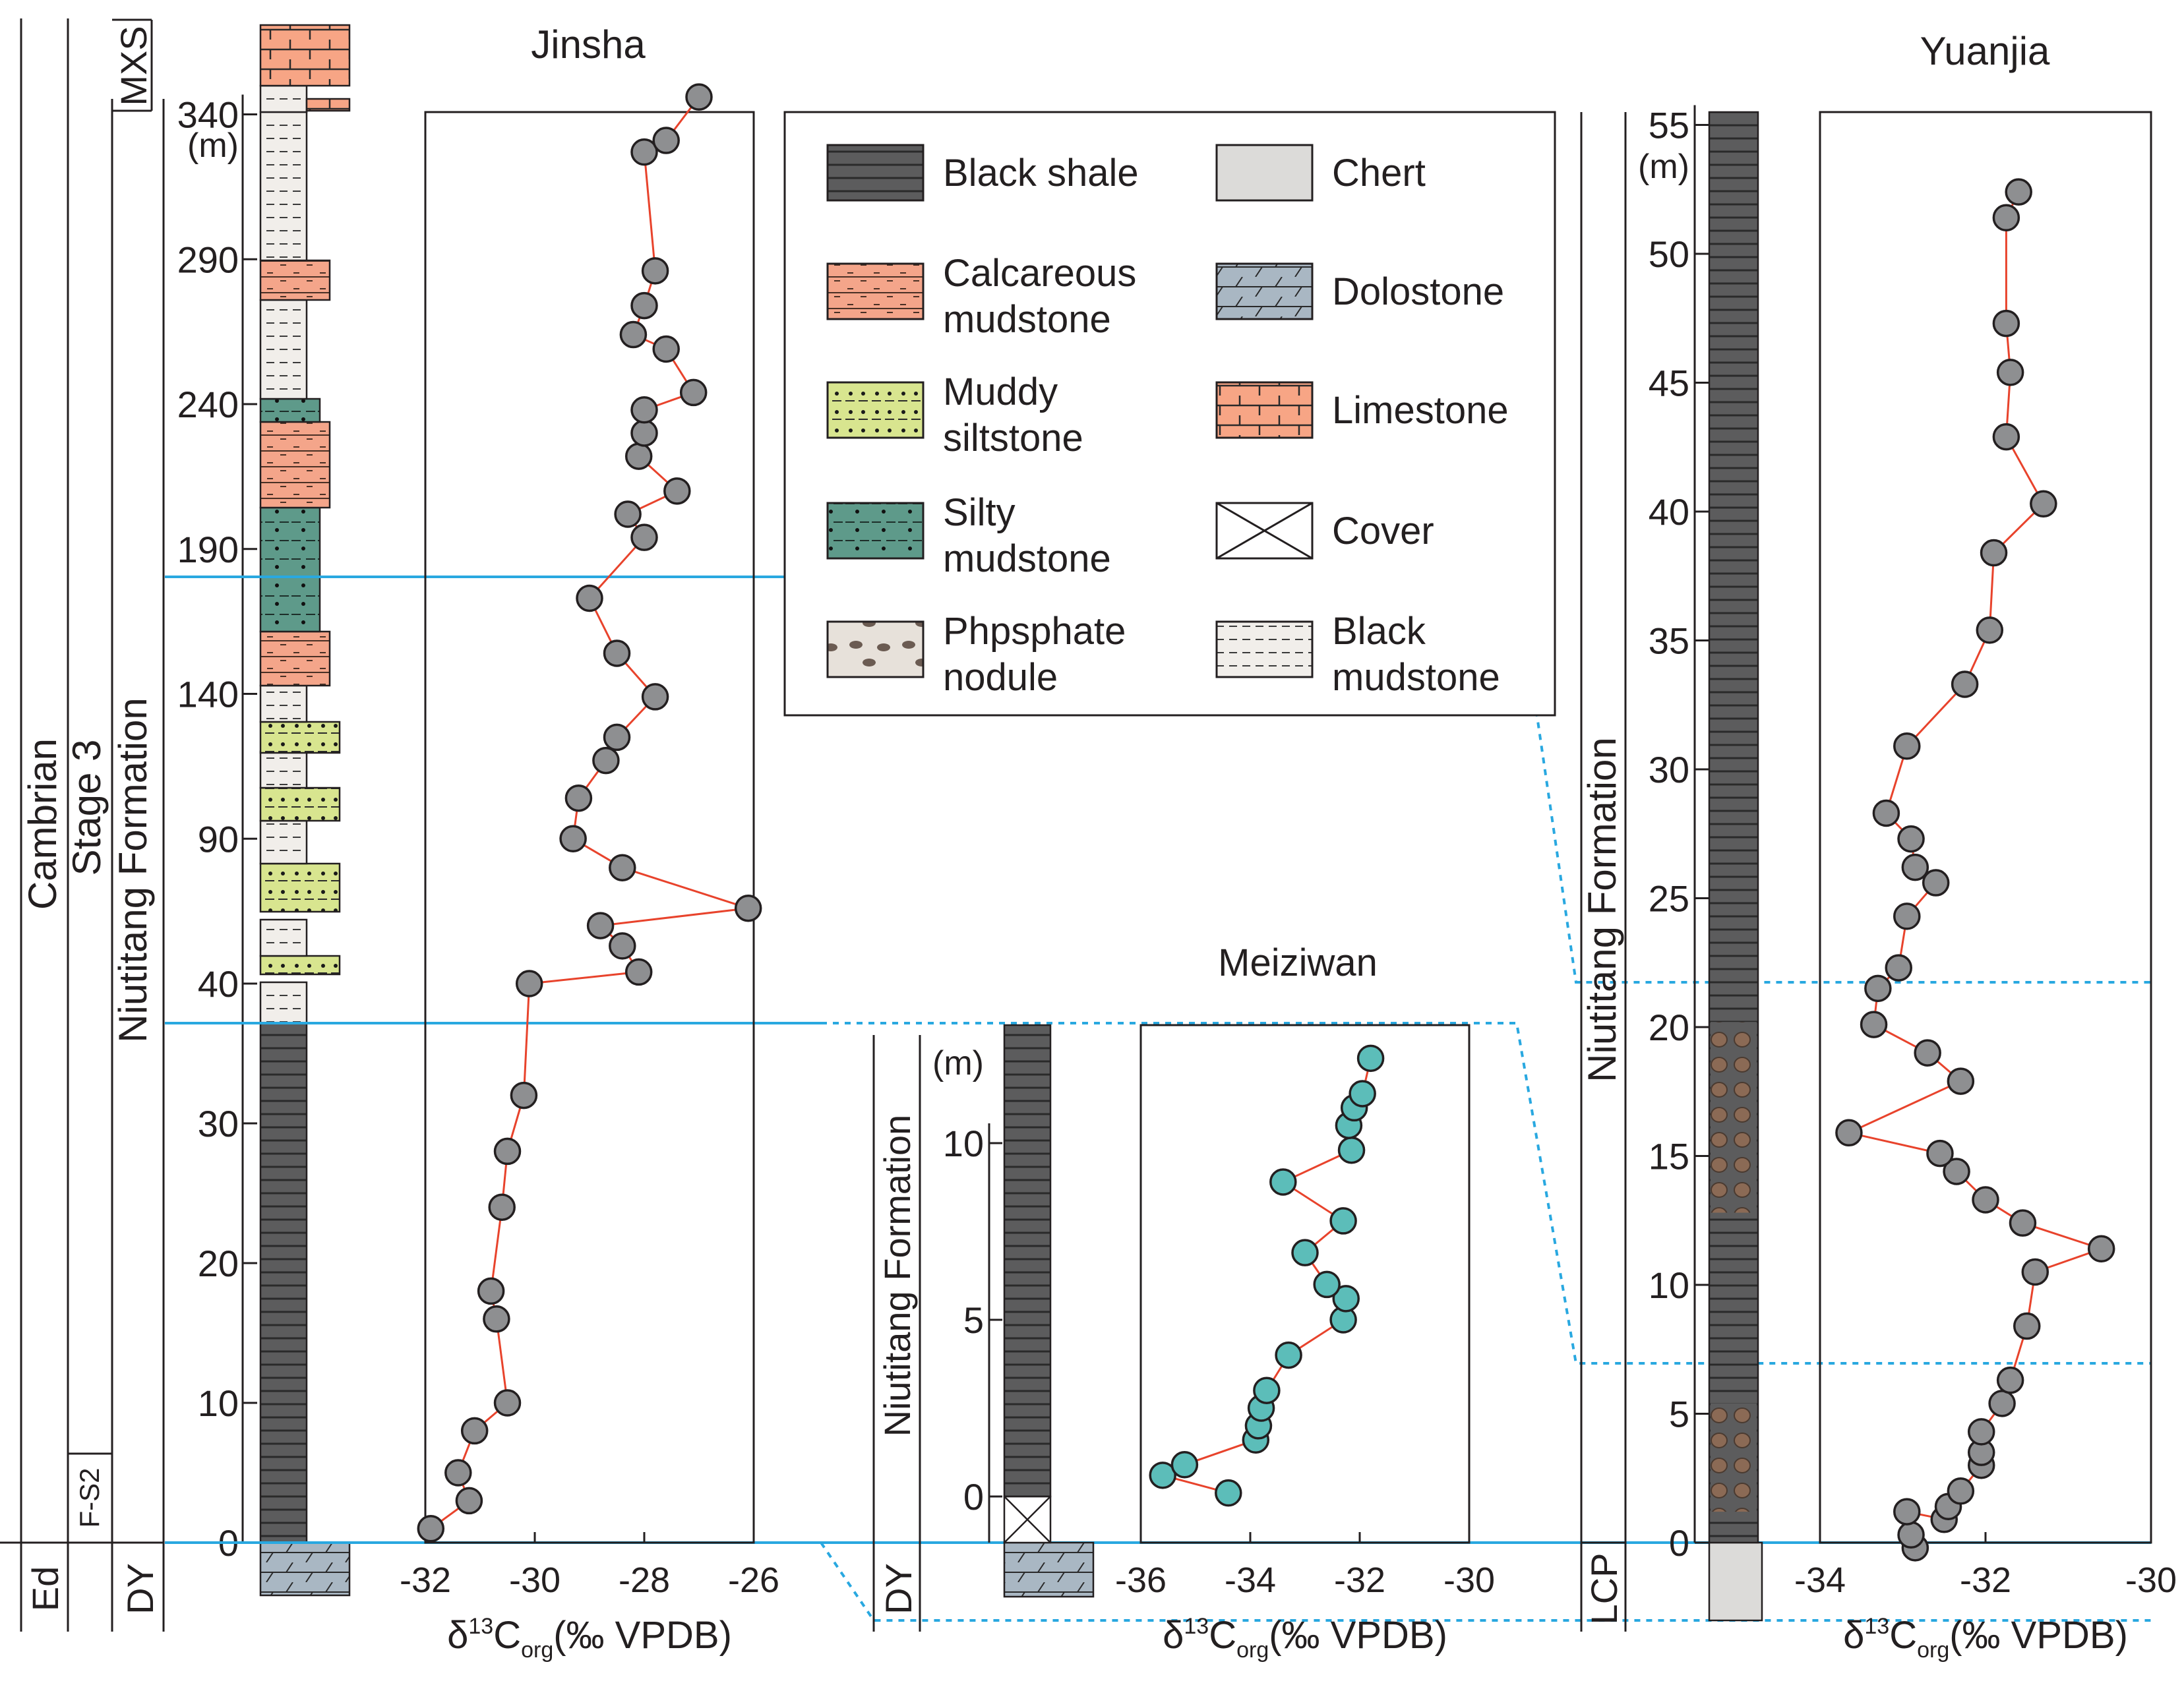 The image size is (2184, 1687). Describe the element at coordinates (290, 410) in the screenshot. I see `jinsha-layer-silty_mudstone` at that location.